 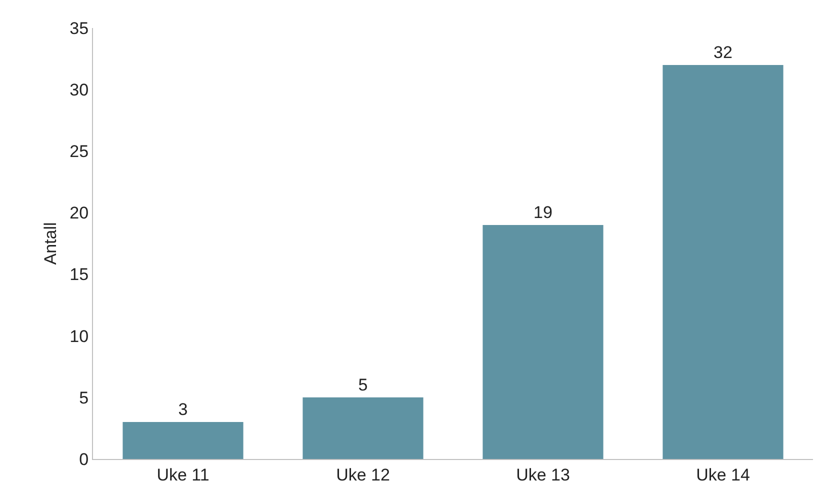 I want to click on y-tick-label: 20, so click(x=79, y=213).